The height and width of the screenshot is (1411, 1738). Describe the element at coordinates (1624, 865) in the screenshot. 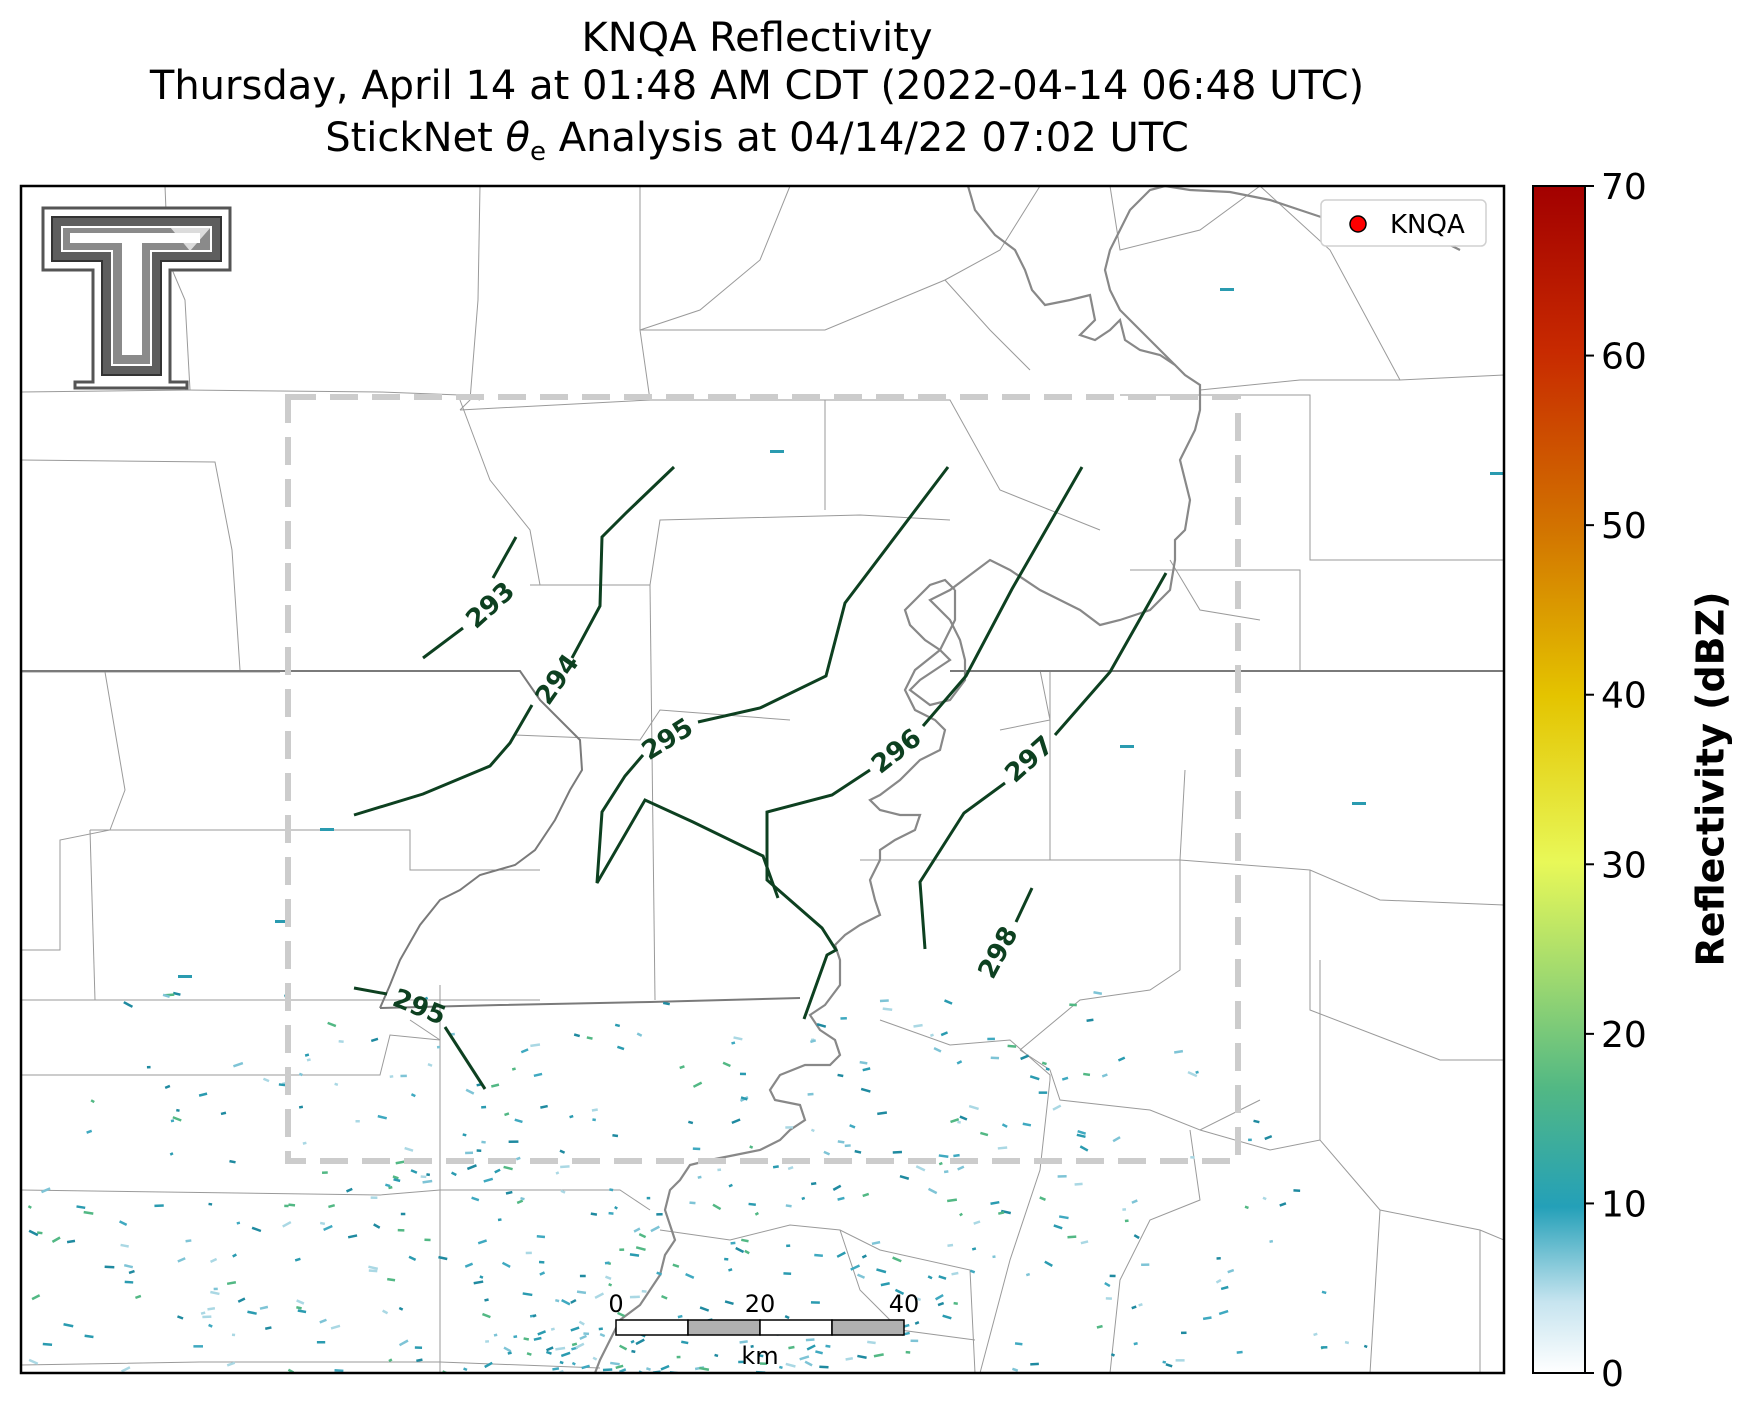

I see `colorbar-tick-label: 30` at that location.